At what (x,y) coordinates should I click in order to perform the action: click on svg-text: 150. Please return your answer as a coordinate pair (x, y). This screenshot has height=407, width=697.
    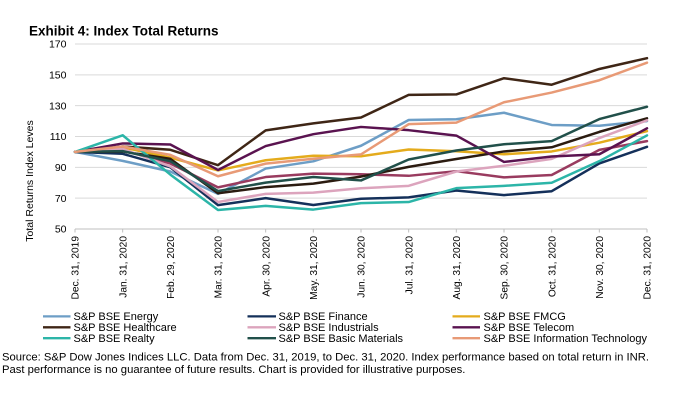
    Looking at the image, I should click on (58, 75).